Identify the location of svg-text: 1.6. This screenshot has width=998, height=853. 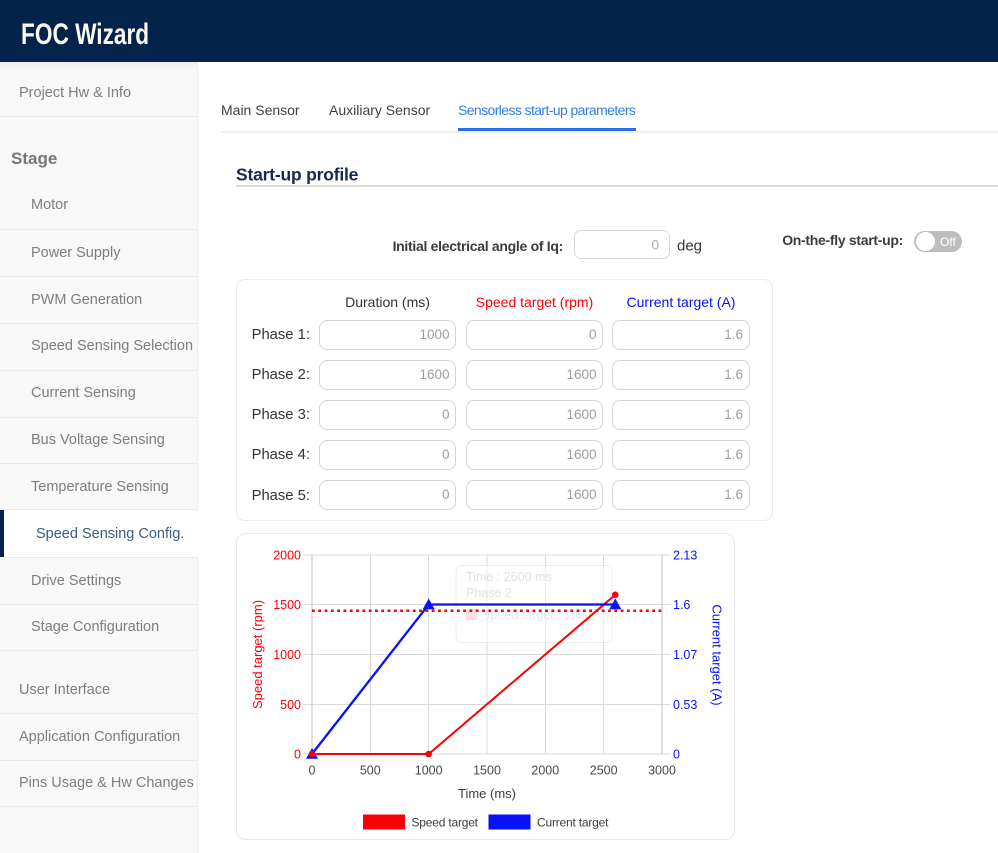
(681, 605).